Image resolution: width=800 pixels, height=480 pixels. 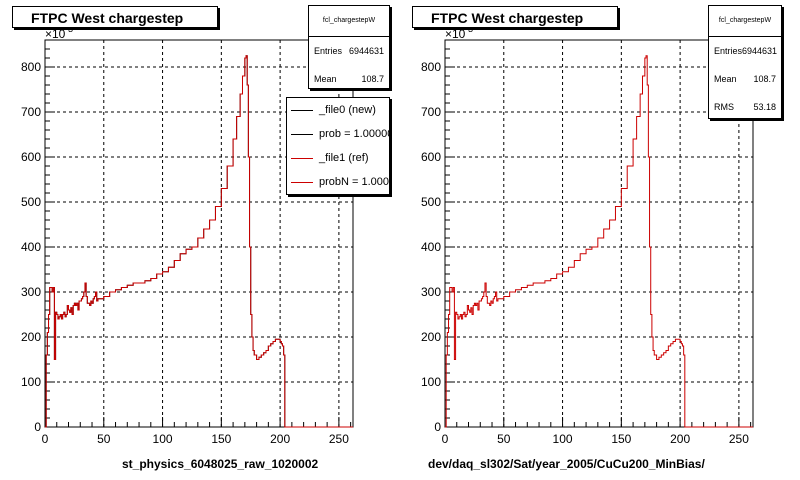 What do you see at coordinates (220, 464) in the screenshot?
I see `panel-1-x-axis-title: st_physics_6048025_raw_1020002` at bounding box center [220, 464].